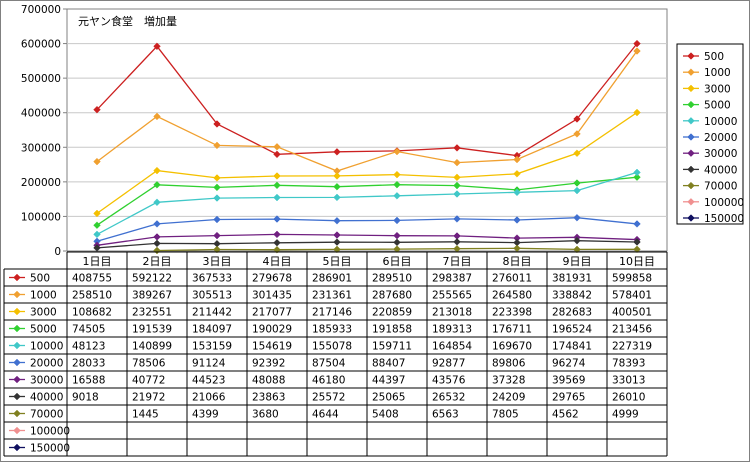 This screenshot has height=466, width=750. What do you see at coordinates (40, 279) in the screenshot?
I see `table-series-name: 500` at bounding box center [40, 279].